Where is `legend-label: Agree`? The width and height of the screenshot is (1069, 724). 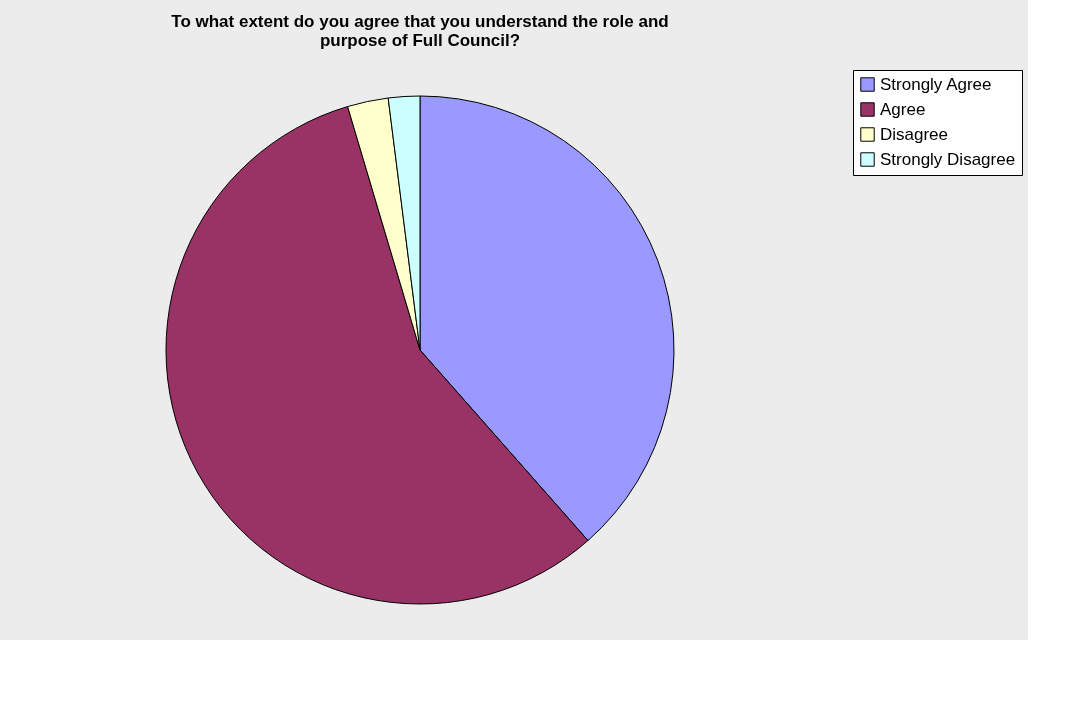
legend-label: Agree is located at coordinates (903, 109).